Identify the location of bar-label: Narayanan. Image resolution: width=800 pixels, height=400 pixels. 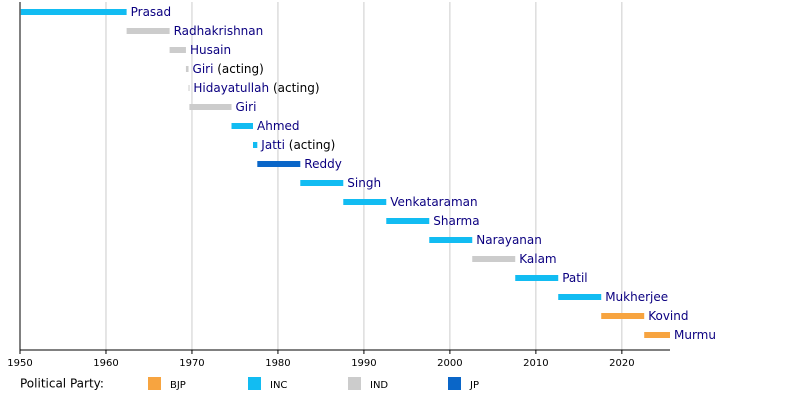
(509, 240).